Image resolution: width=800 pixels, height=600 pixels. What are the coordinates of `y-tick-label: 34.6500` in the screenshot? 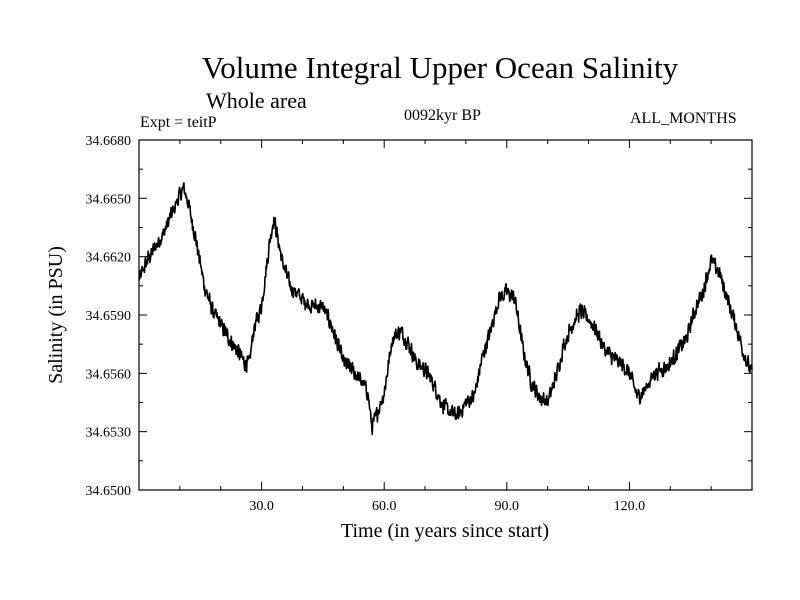 It's located at (109, 491).